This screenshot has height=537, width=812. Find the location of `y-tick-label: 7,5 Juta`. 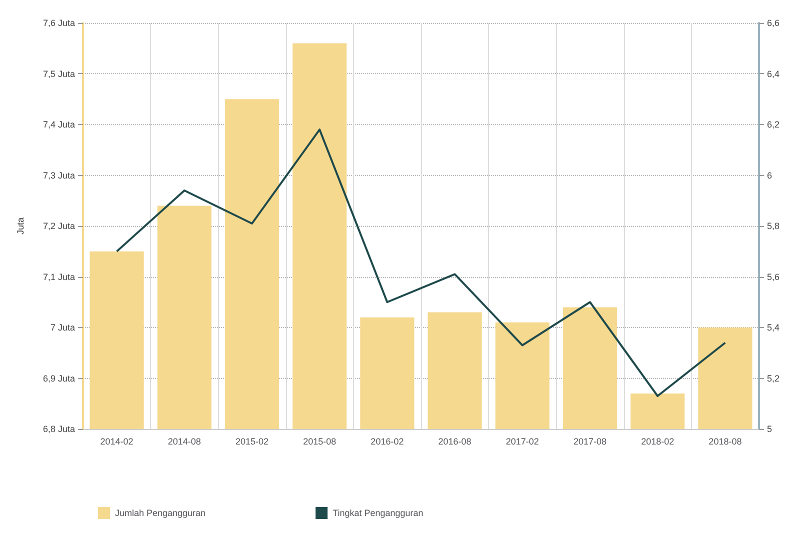

y-tick-label: 7,5 Juta is located at coordinates (58, 73).